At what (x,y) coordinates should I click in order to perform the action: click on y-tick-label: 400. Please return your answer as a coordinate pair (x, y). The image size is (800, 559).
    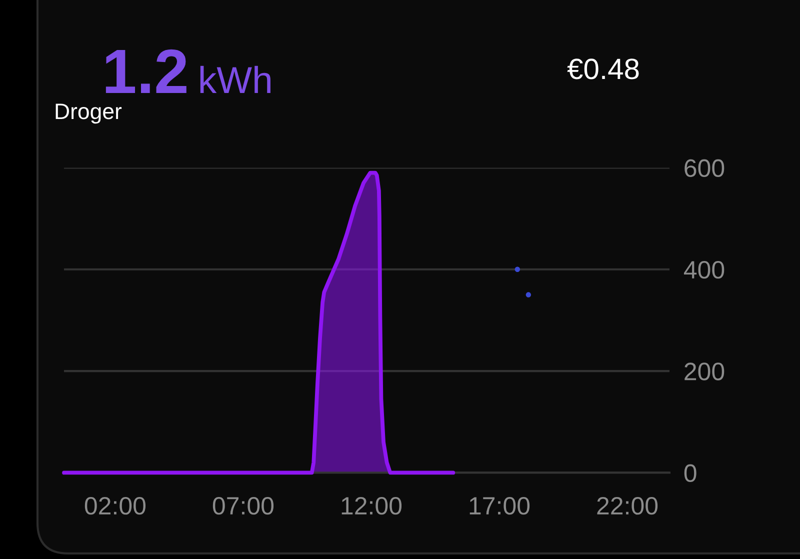
    Looking at the image, I should click on (704, 269).